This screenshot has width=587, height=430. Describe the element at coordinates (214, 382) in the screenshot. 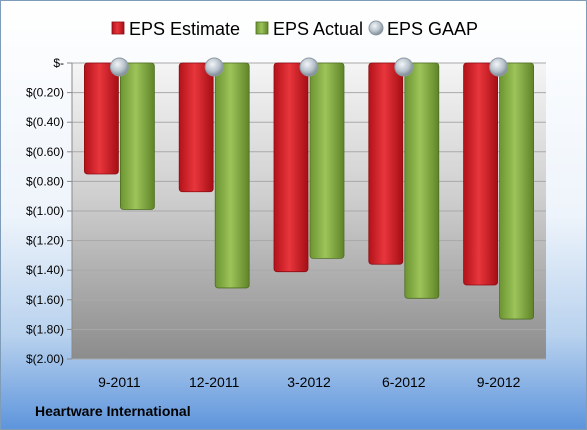

I see `x-tick-label: 12-2011` at that location.